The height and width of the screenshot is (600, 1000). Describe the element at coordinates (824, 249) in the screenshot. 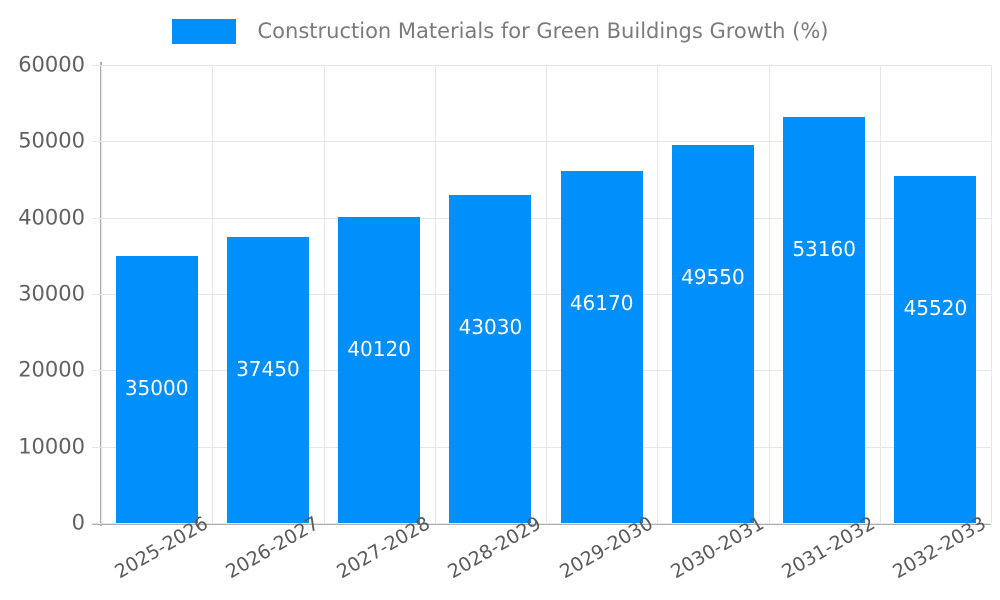

I see `bar-value-label: 53160` at that location.